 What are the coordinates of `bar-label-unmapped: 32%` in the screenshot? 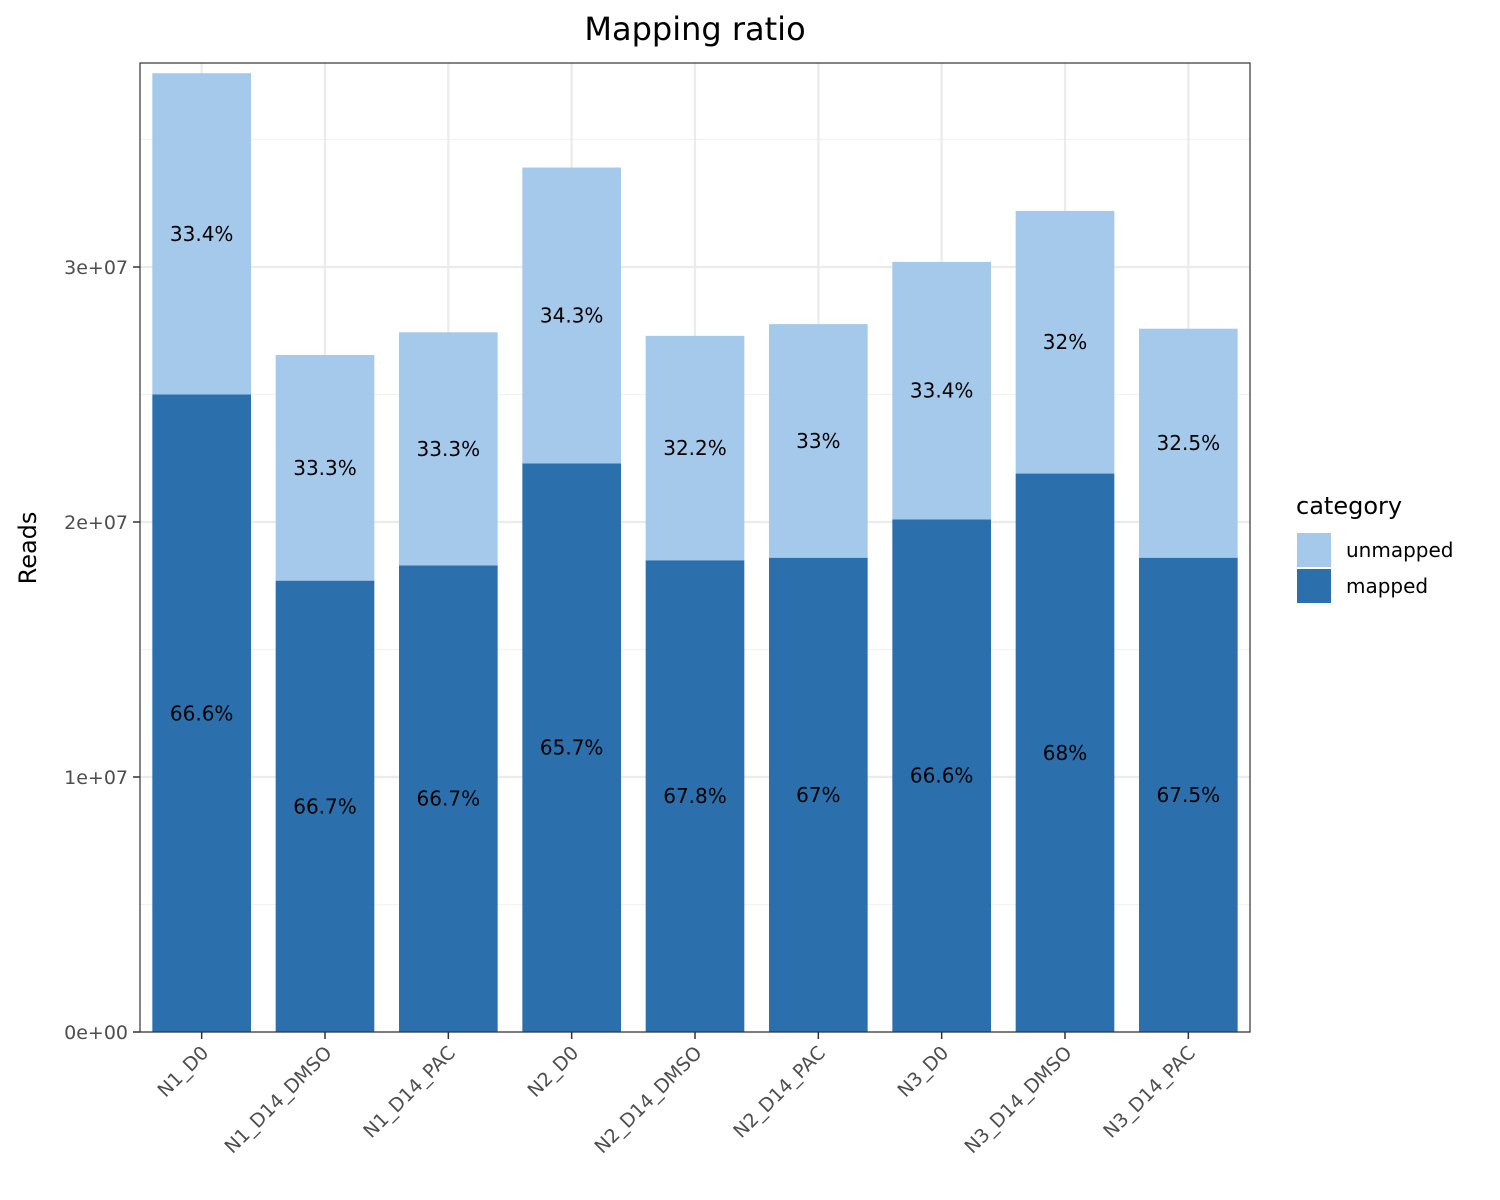 It's located at (1065, 342).